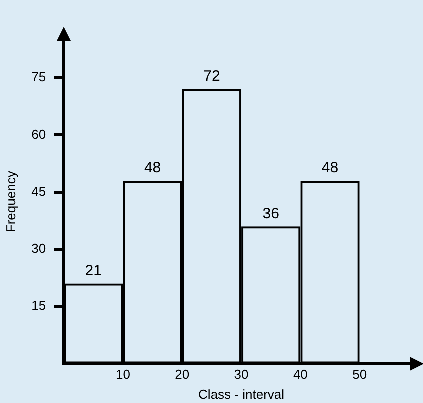 This screenshot has width=423, height=403. What do you see at coordinates (39, 191) in the screenshot?
I see `y-tick-label: 45` at bounding box center [39, 191].